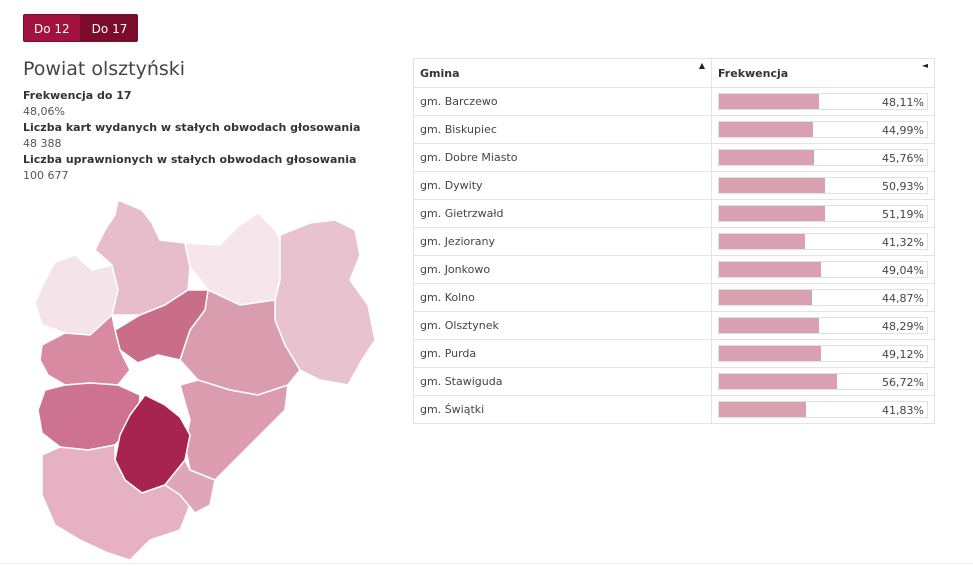 This screenshot has width=973, height=566. What do you see at coordinates (903, 410) in the screenshot?
I see `turnout-percent: 41,83%` at bounding box center [903, 410].